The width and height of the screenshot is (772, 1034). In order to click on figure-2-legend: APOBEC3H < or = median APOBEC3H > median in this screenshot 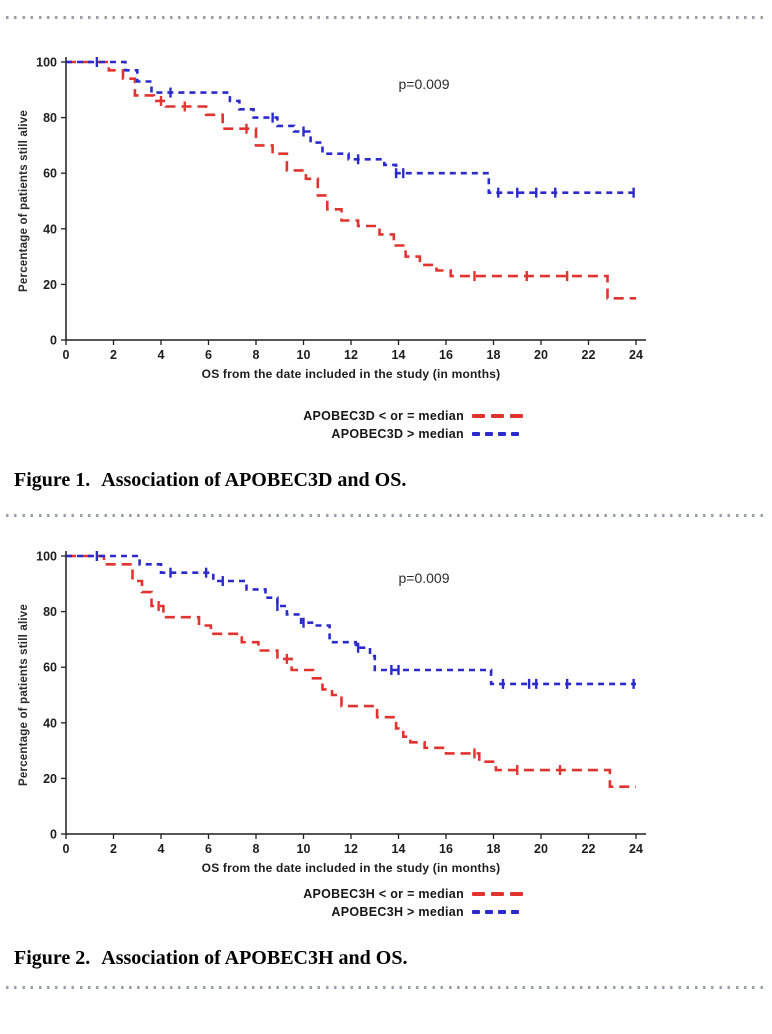, I will do `click(374, 903)`.